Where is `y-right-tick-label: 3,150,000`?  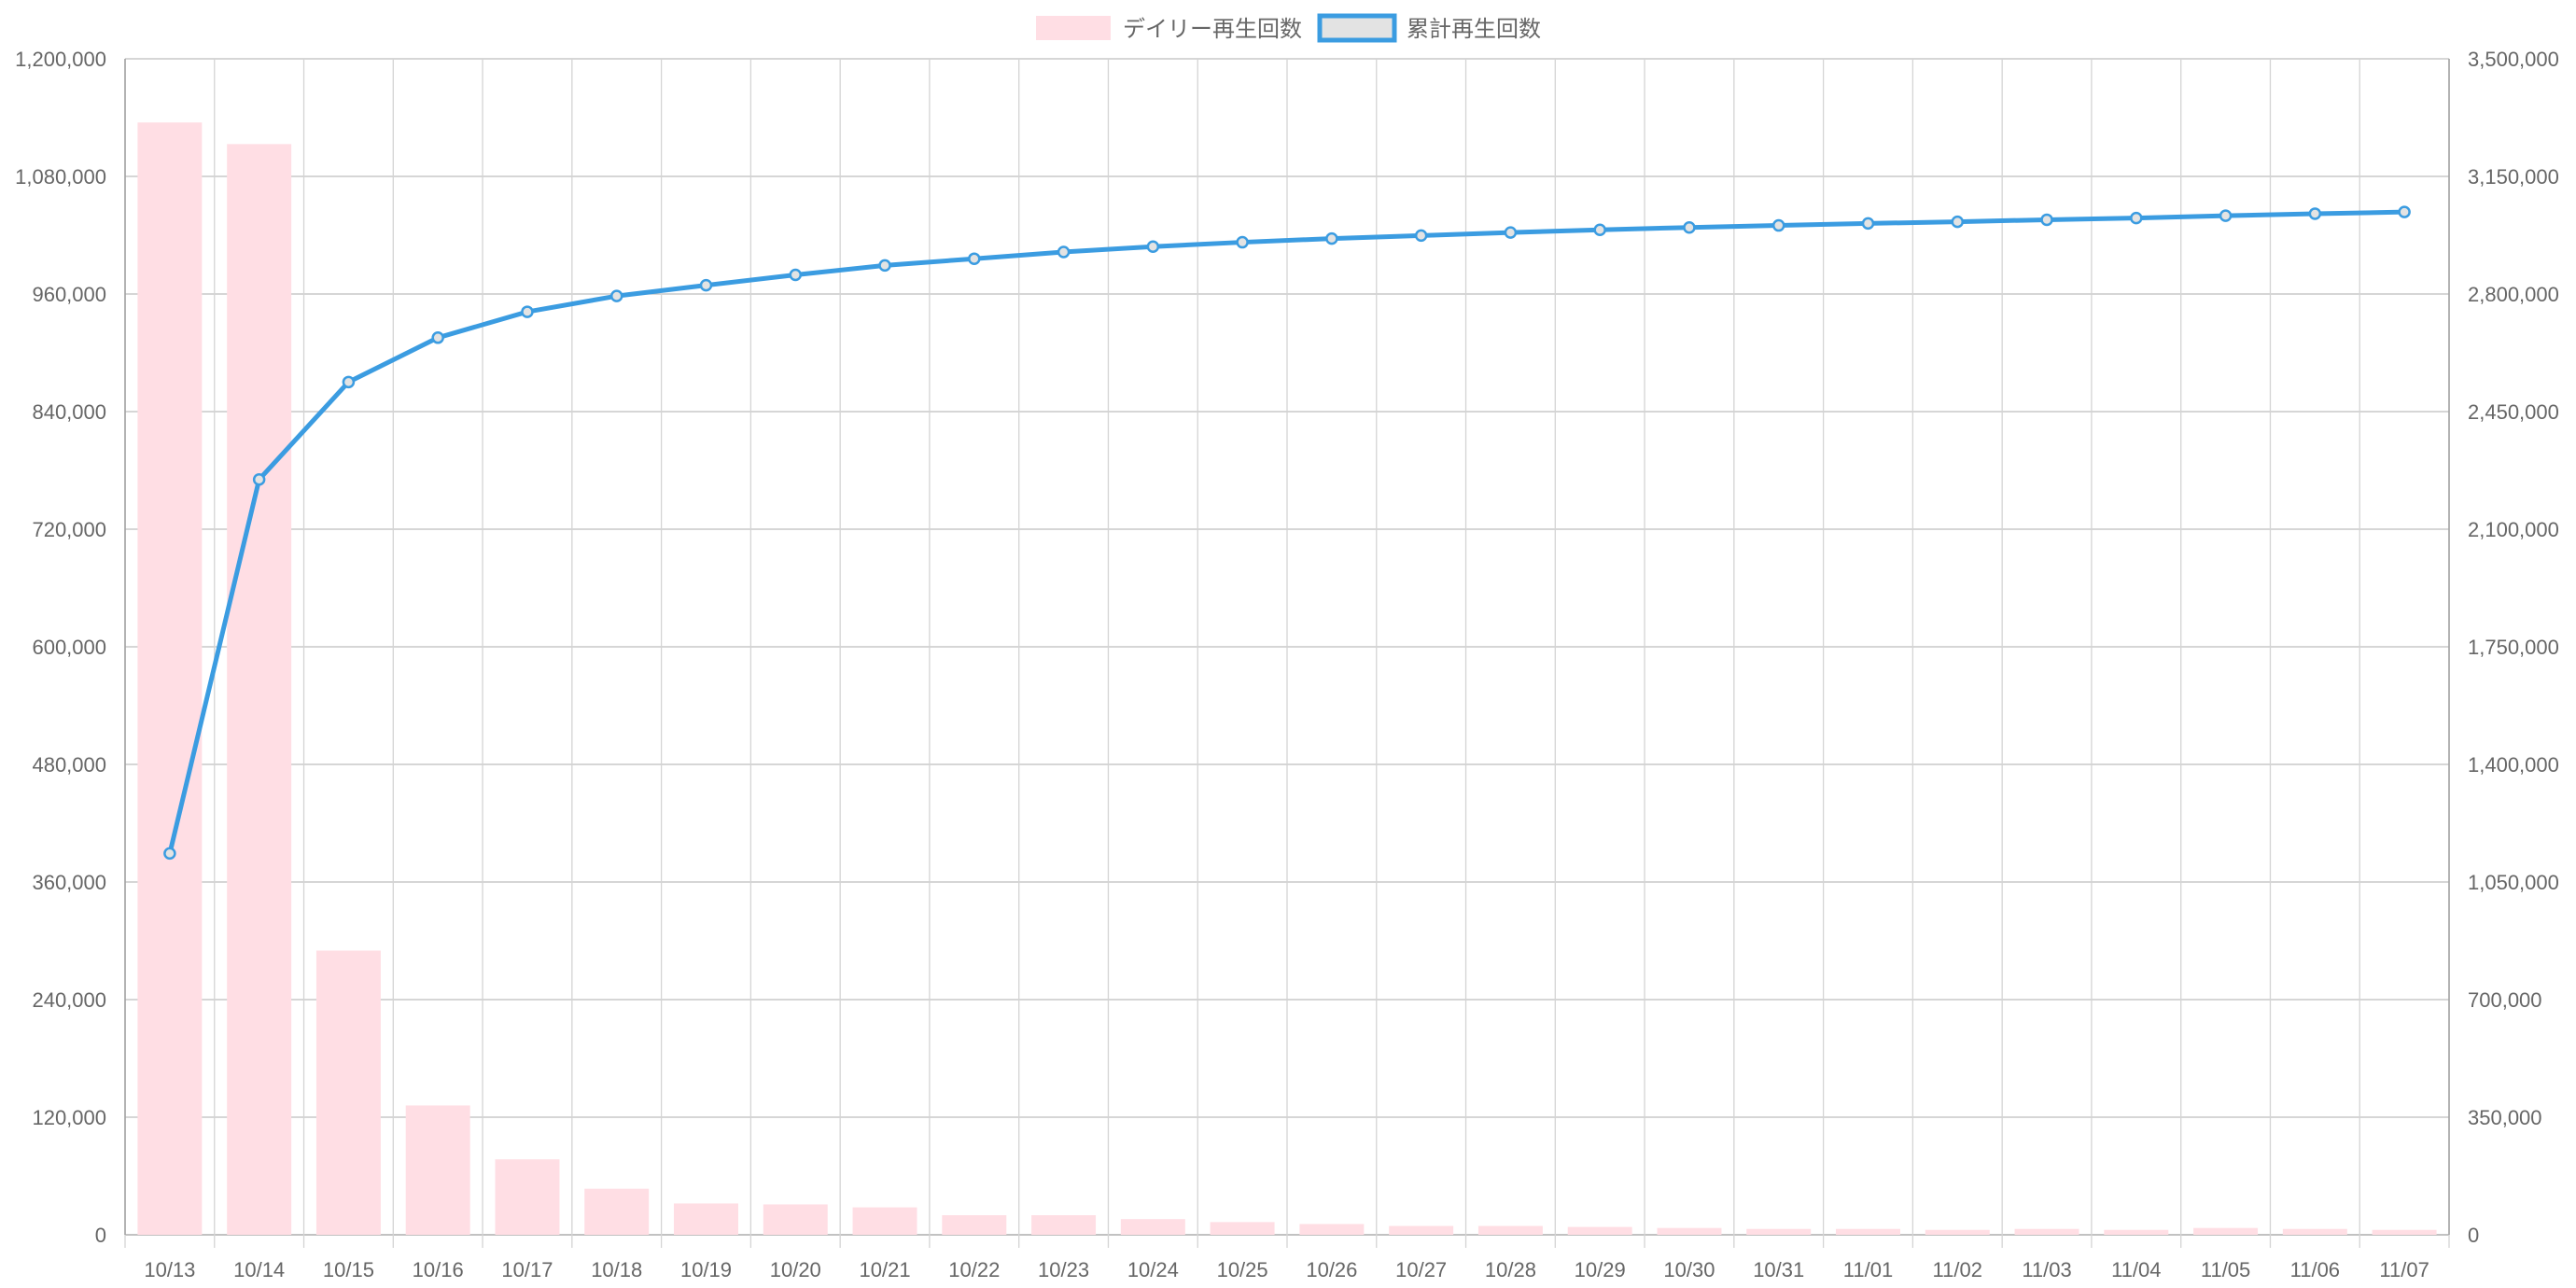 y-right-tick-label: 3,150,000 is located at coordinates (2513, 177).